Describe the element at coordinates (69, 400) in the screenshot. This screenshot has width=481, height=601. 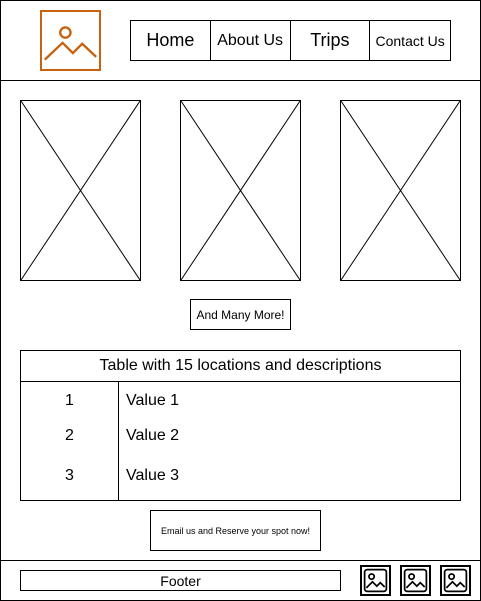
I see `table-row-index: 1` at that location.